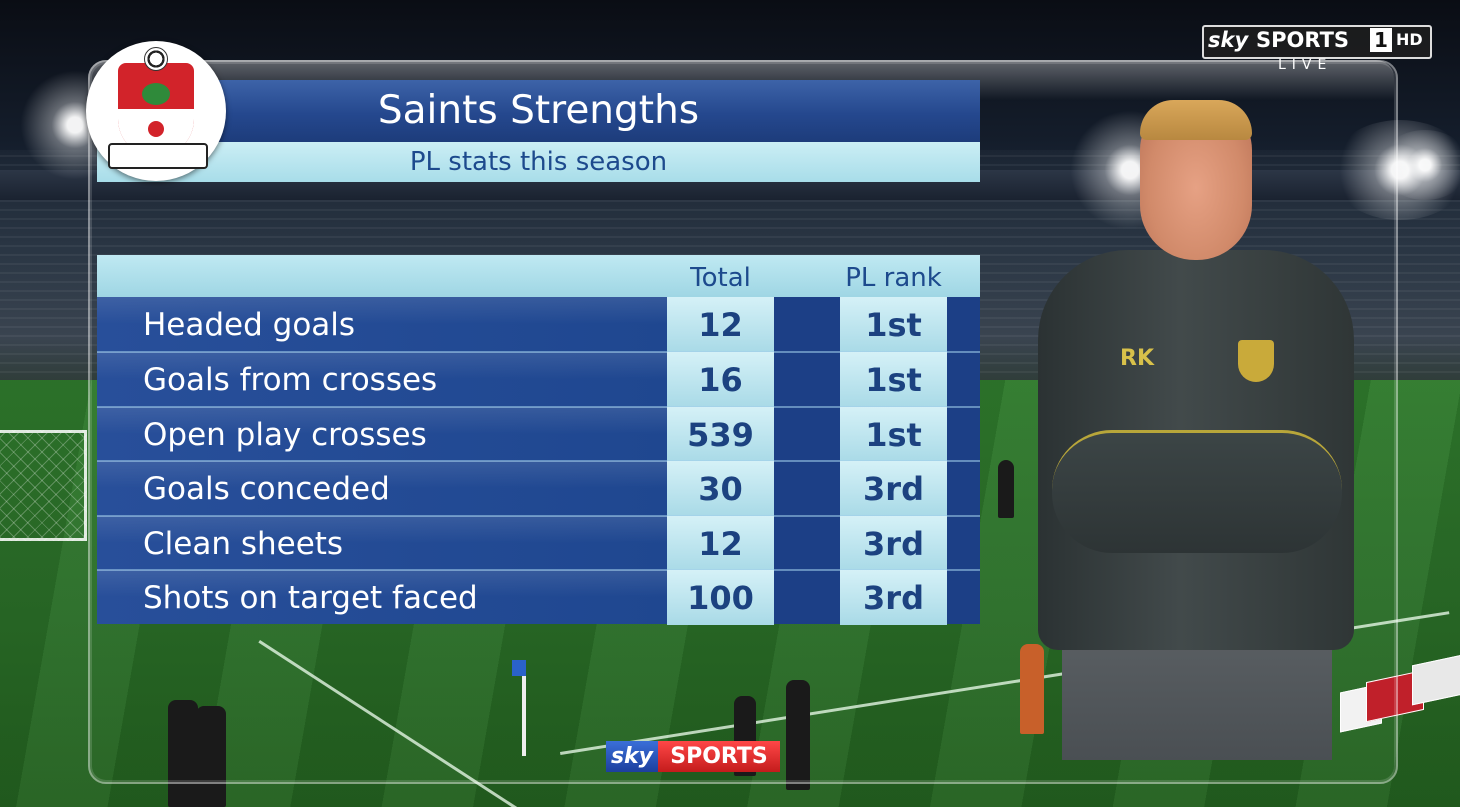 This screenshot has height=807, width=1460. I want to click on subtitle-bar, so click(538, 162).